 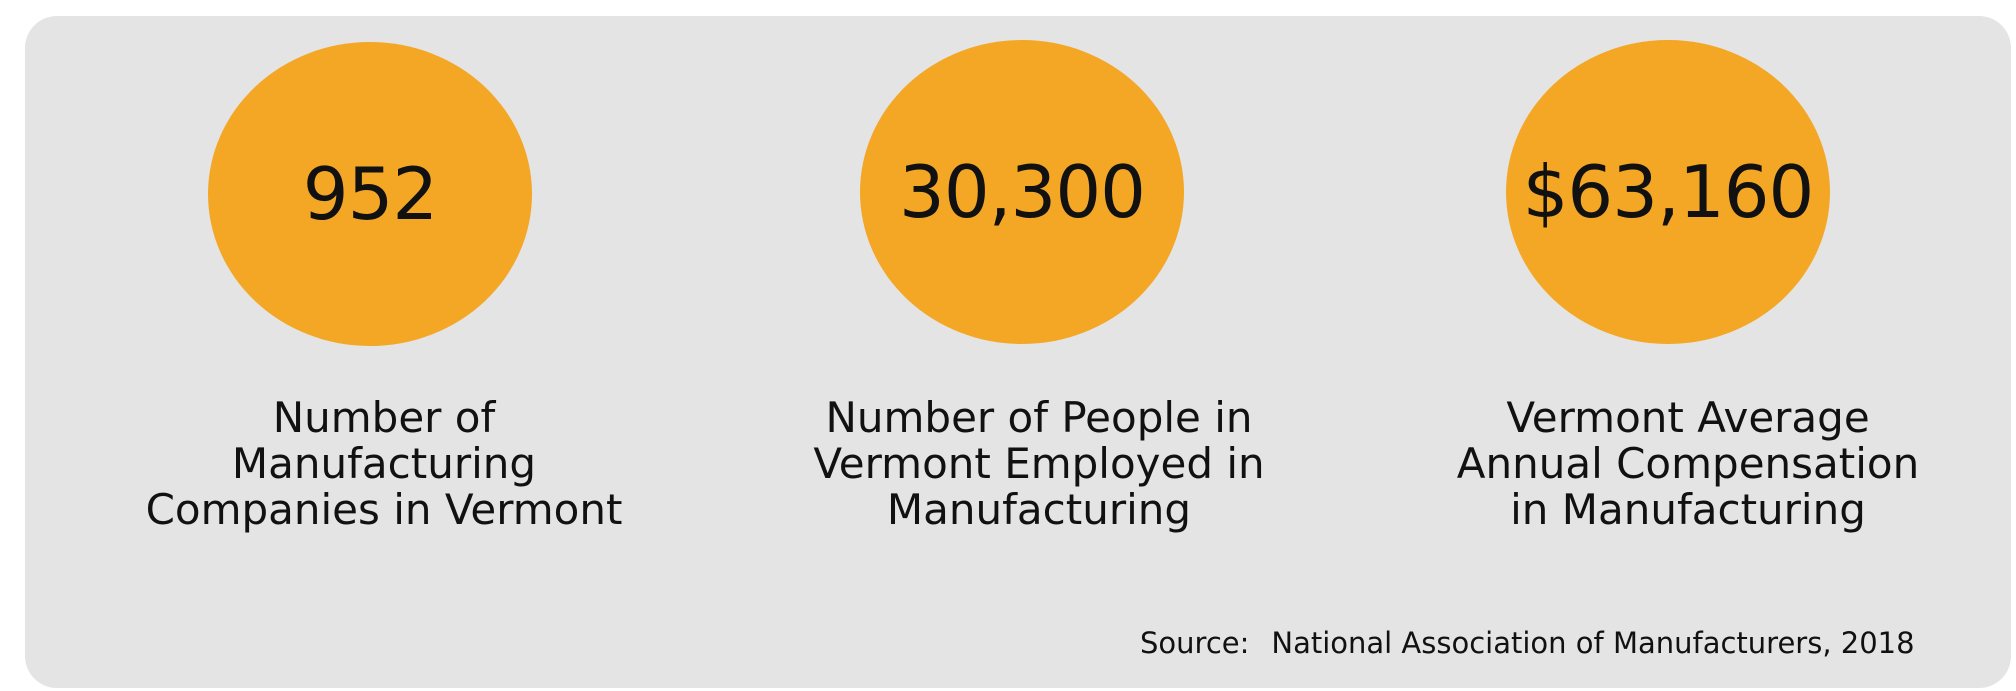 I want to click on stat-circle-compensation: $63,160, so click(x=1668, y=192).